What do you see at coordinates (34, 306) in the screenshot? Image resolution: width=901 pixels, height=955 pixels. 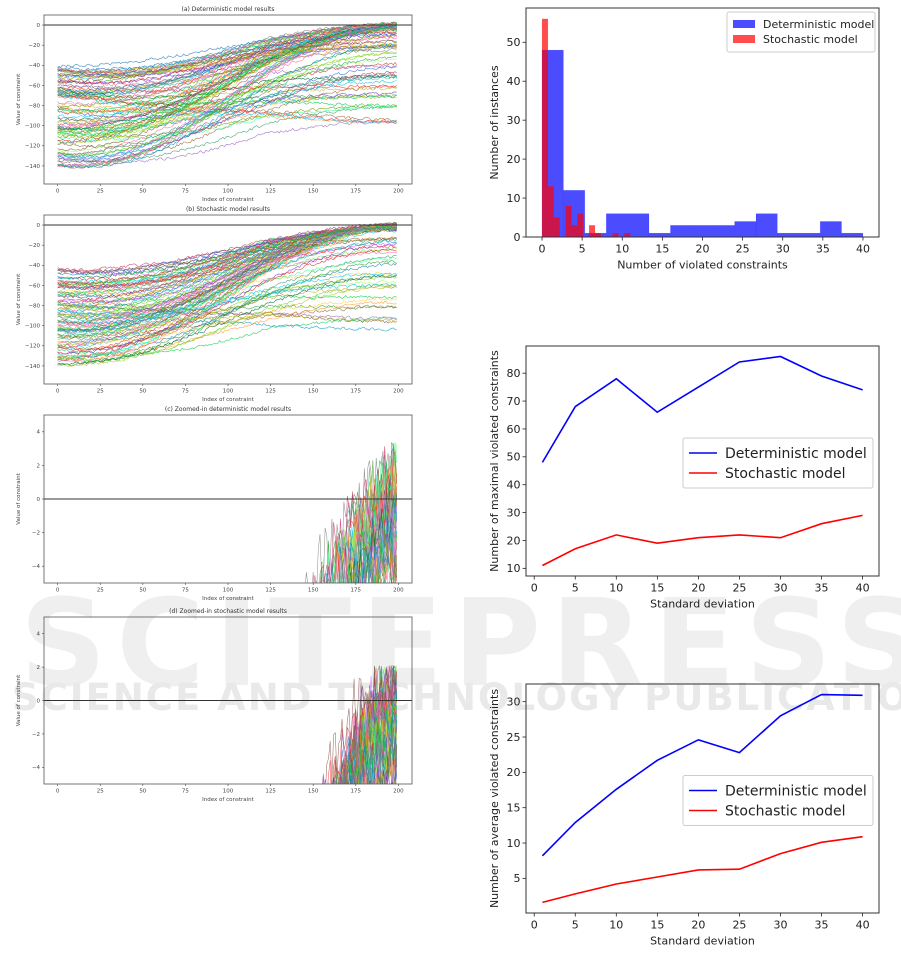 I see `y-tick-label: −80` at bounding box center [34, 306].